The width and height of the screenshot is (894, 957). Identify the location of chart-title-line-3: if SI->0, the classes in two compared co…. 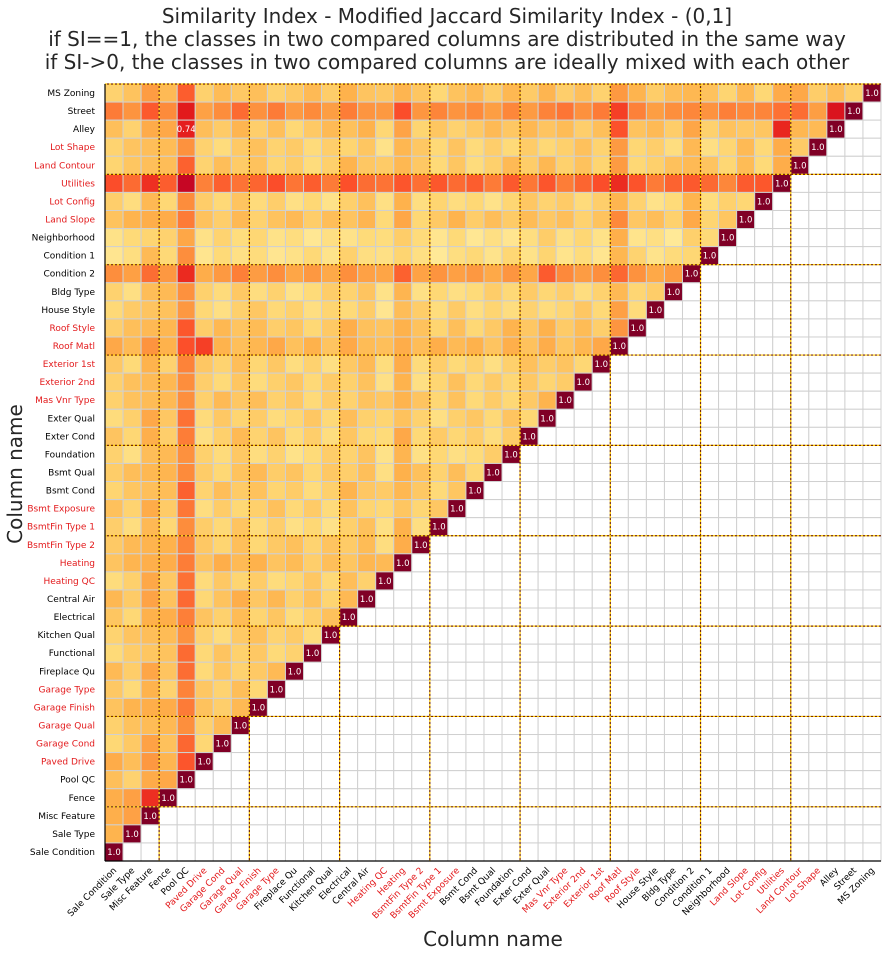
(447, 62).